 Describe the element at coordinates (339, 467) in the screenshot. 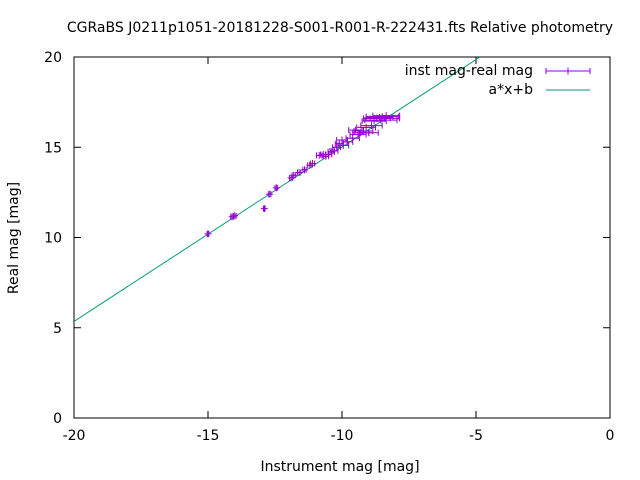

I see `x-axis-label: Instrument mag [mag]` at that location.